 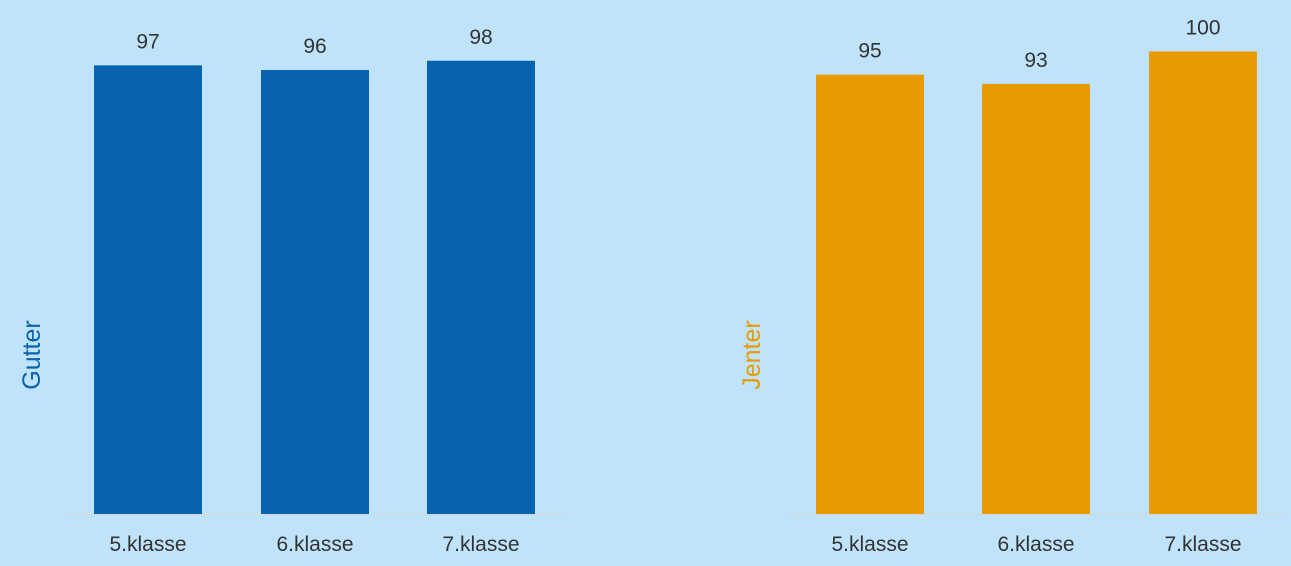 I want to click on jenter-data-label-1: 95, so click(x=869, y=51).